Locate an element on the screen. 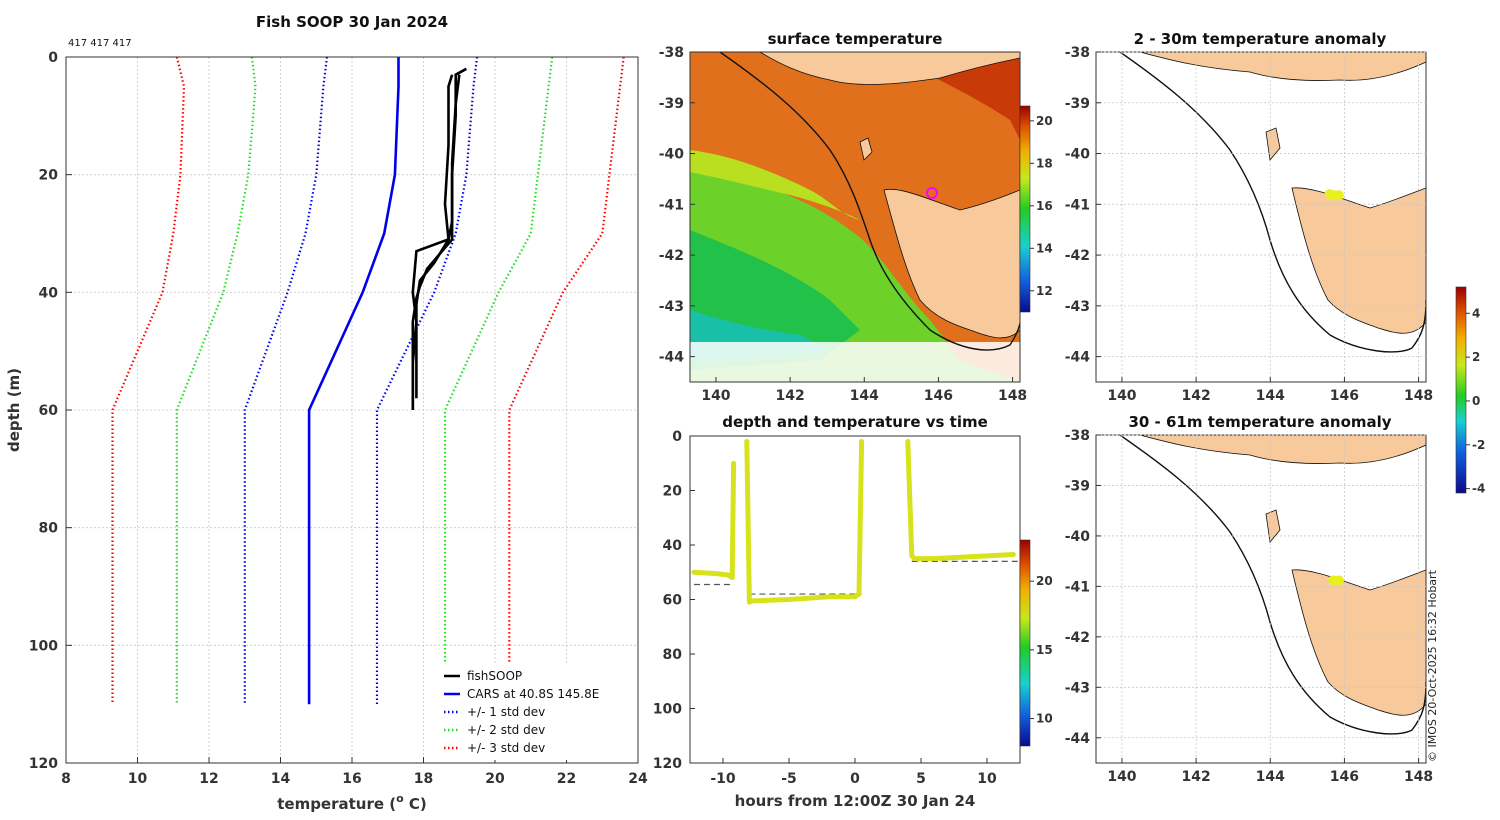  time-ytick-label: 60 is located at coordinates (673, 601).